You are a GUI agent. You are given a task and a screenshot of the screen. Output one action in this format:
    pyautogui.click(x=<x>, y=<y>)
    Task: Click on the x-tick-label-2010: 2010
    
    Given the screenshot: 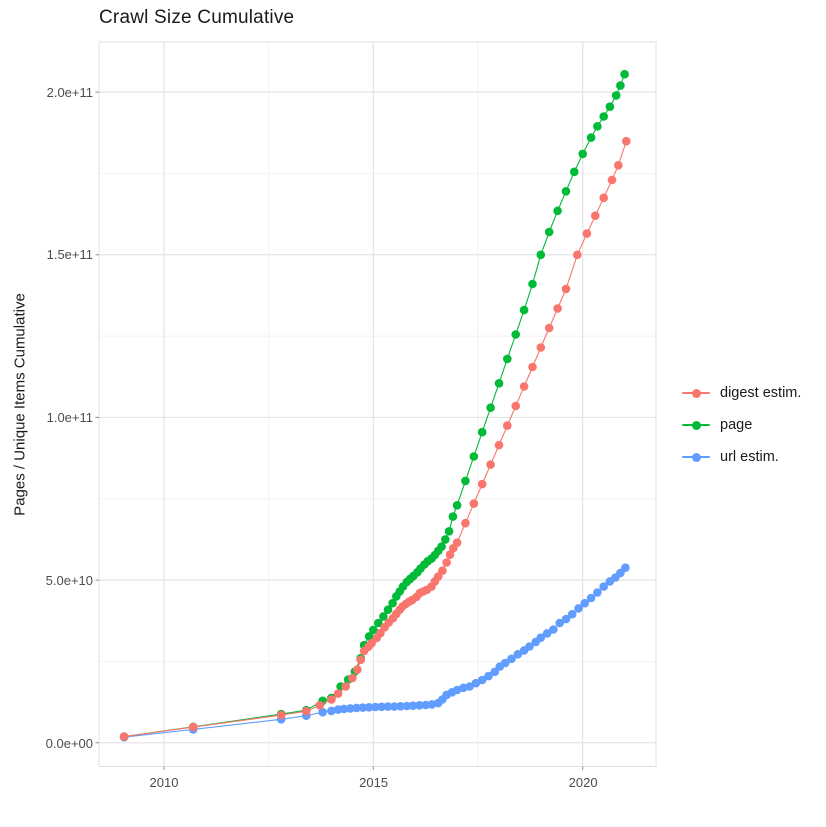 What is the action you would take?
    pyautogui.click(x=164, y=782)
    